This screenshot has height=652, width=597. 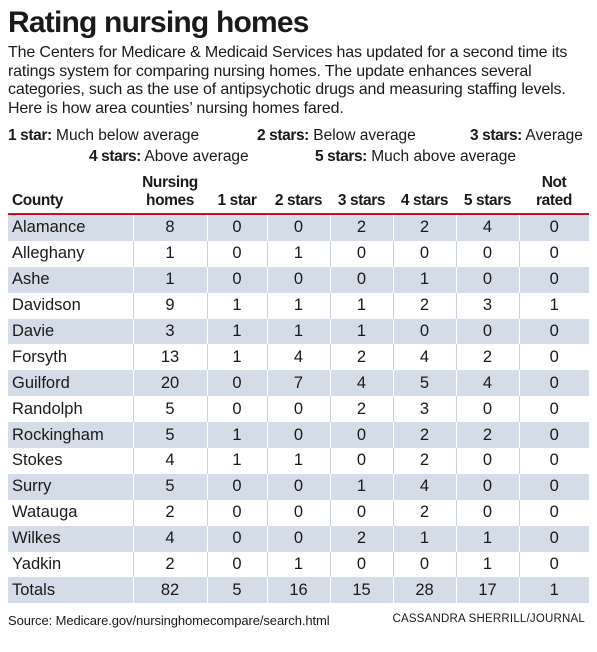 I want to click on page-title: Rating nursing homes, so click(x=158, y=22).